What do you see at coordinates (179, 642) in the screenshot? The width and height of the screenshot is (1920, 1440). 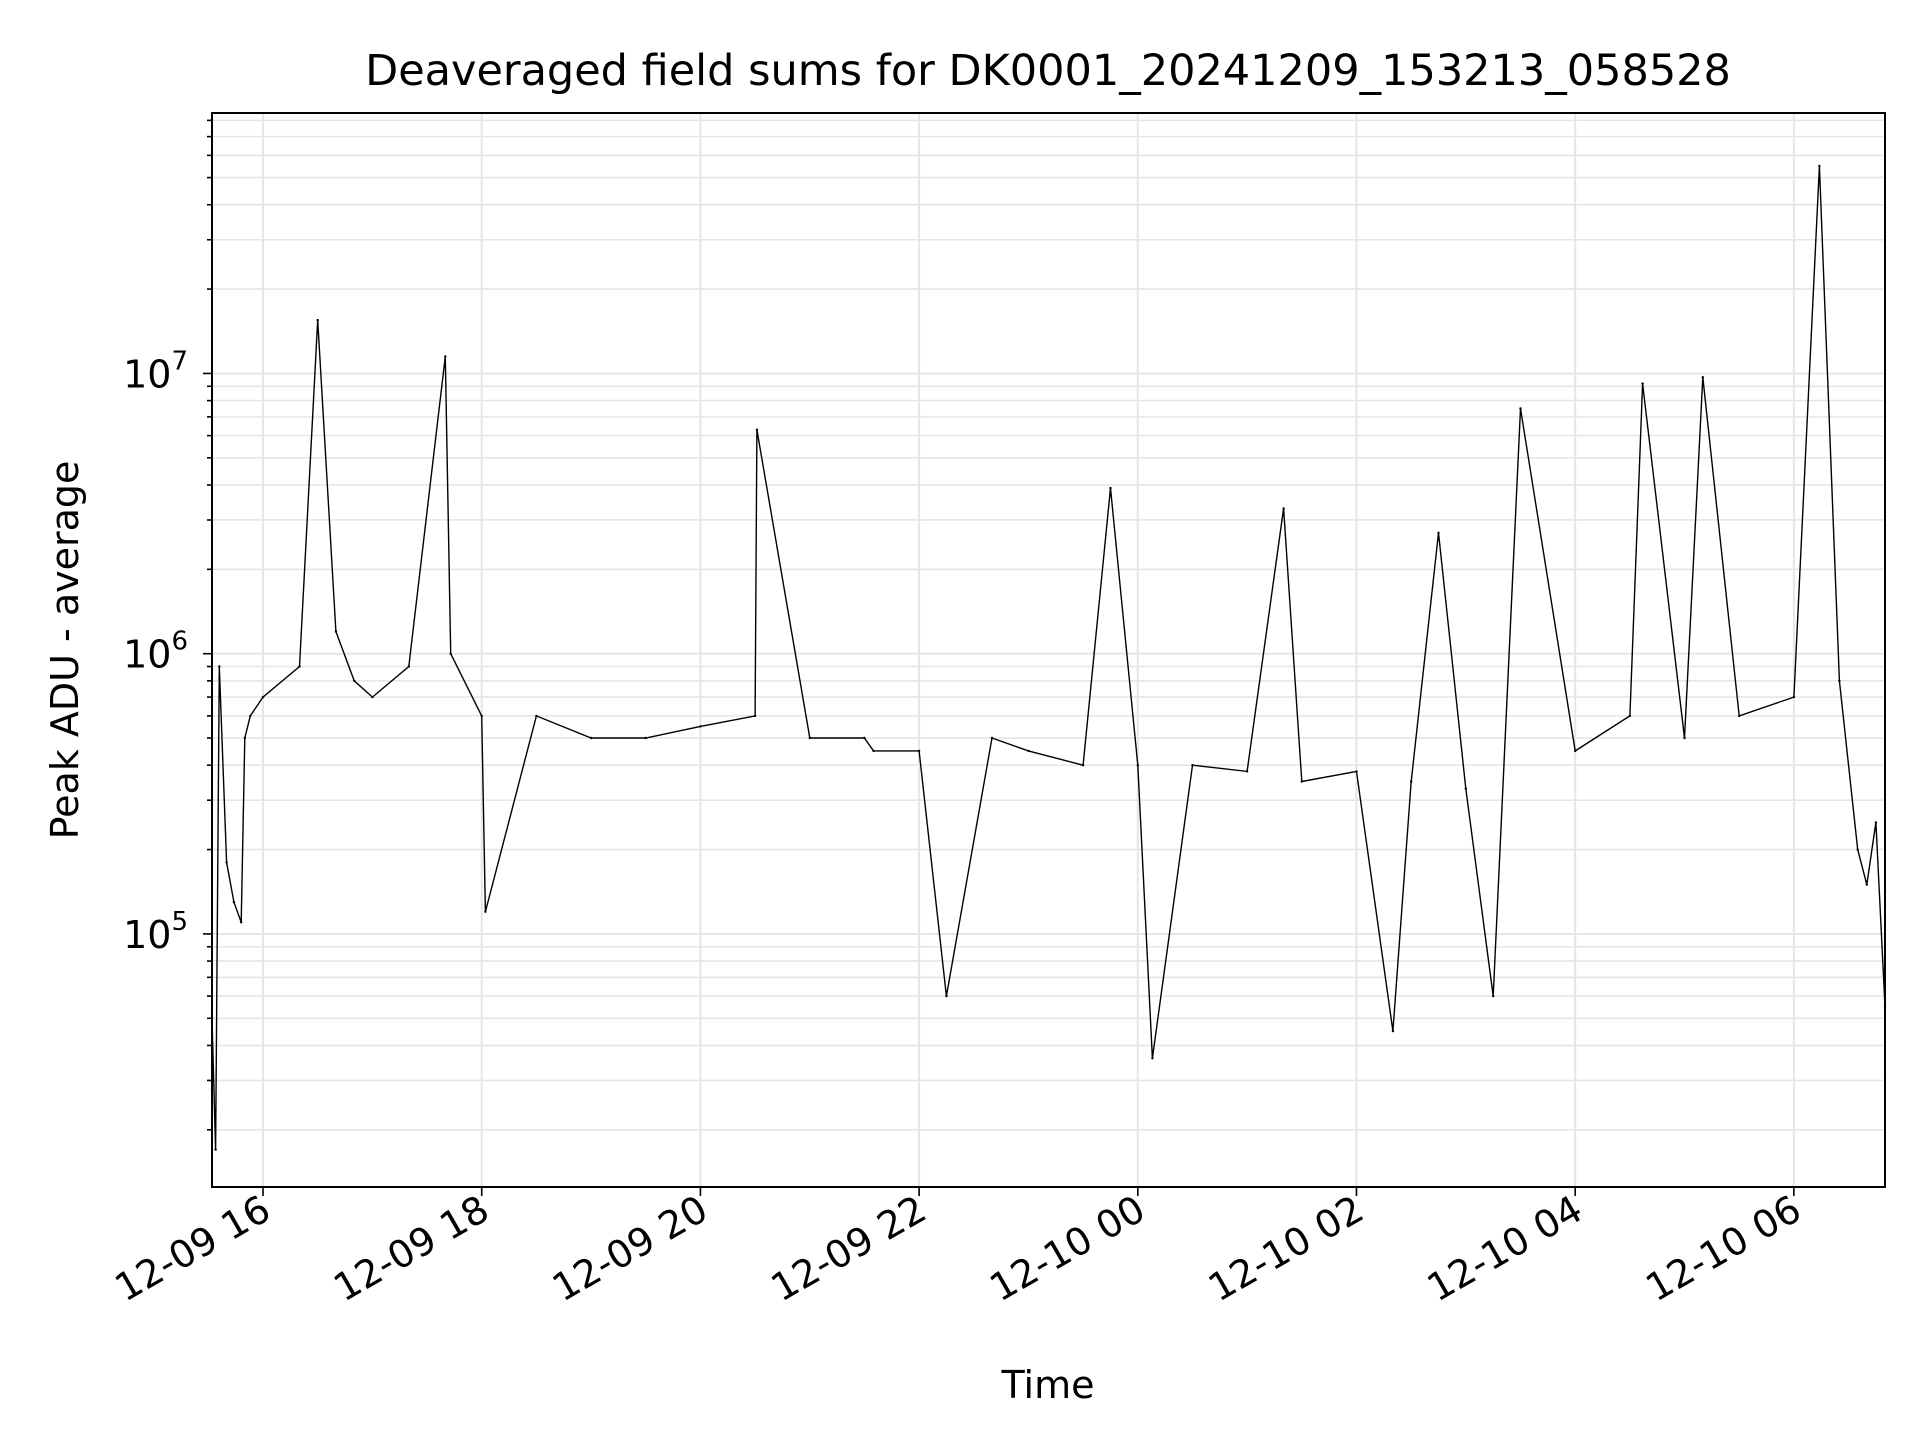 I see `y-tick-label-exponent: 6` at bounding box center [179, 642].